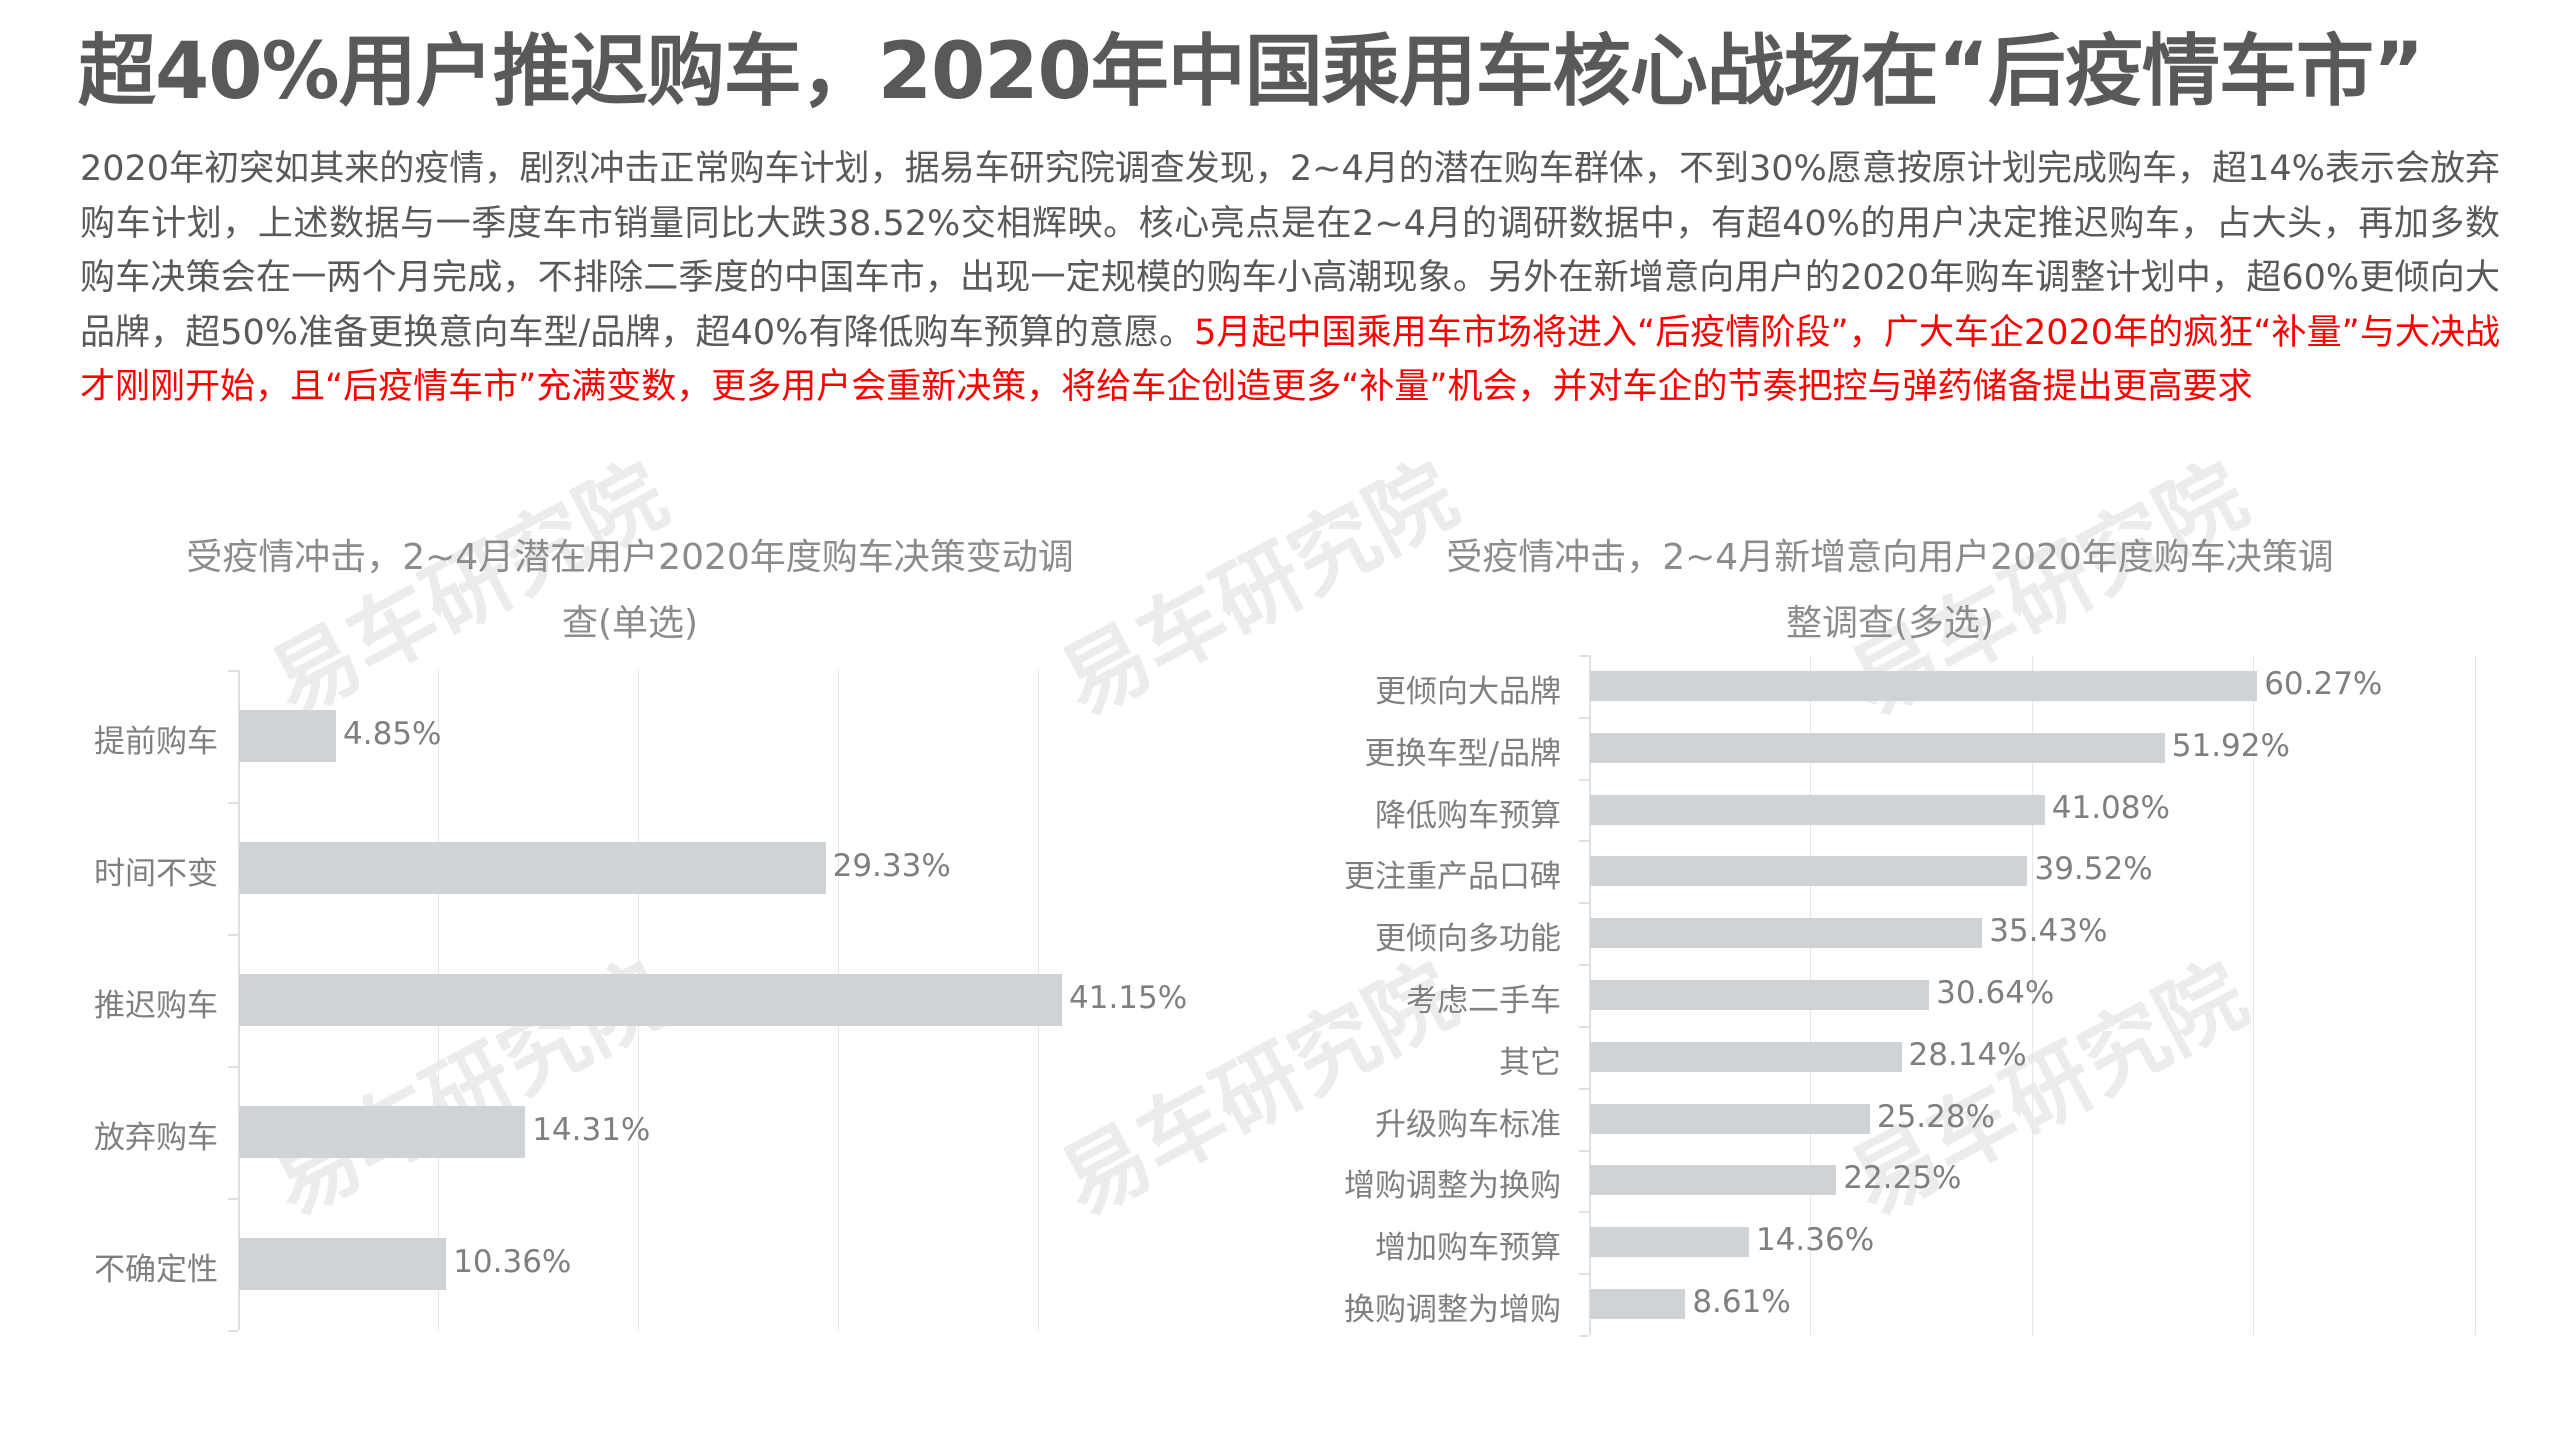 The height and width of the screenshot is (1439, 2559). What do you see at coordinates (2110, 807) in the screenshot?
I see `value-label: 41.08%` at bounding box center [2110, 807].